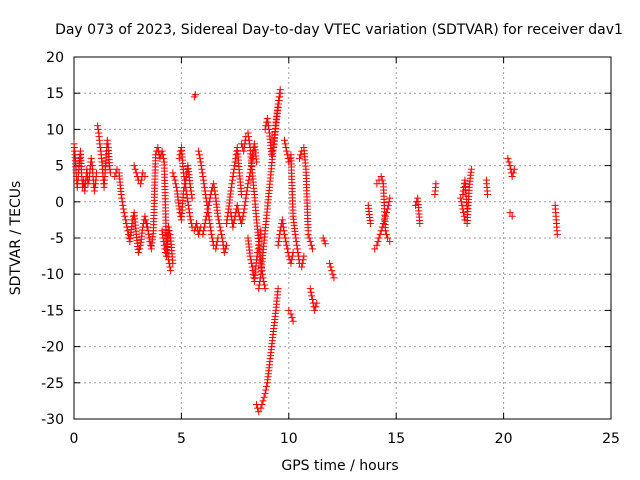 The width and height of the screenshot is (640, 480). I want to click on y-tick-label: -15, so click(52, 311).